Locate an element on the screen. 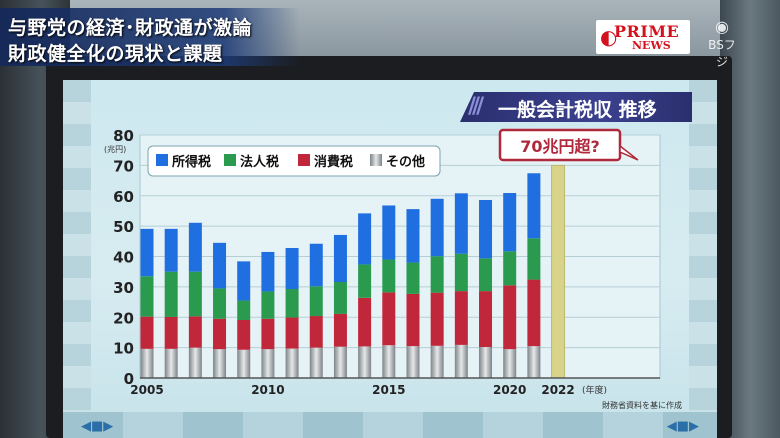  y-tick-label: 50 is located at coordinates (123, 227).